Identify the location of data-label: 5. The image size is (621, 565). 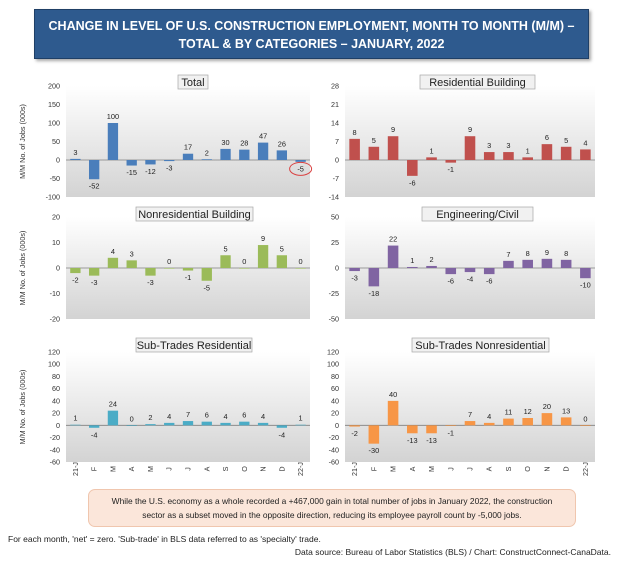
(225, 248).